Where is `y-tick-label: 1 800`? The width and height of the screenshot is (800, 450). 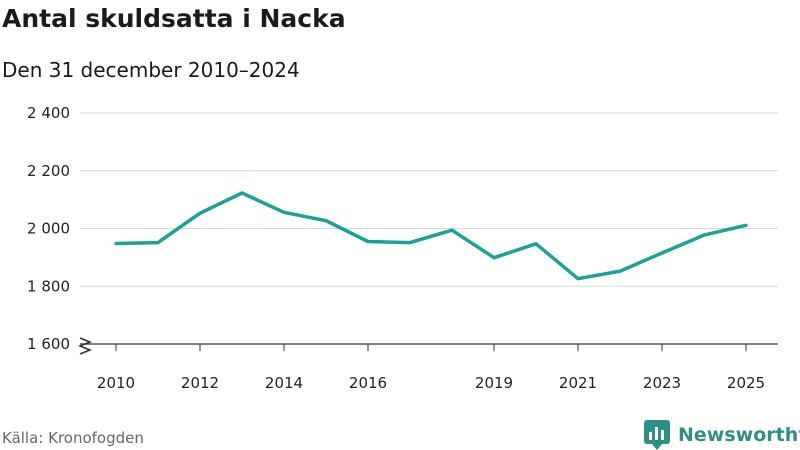 y-tick-label: 1 800 is located at coordinates (48, 286).